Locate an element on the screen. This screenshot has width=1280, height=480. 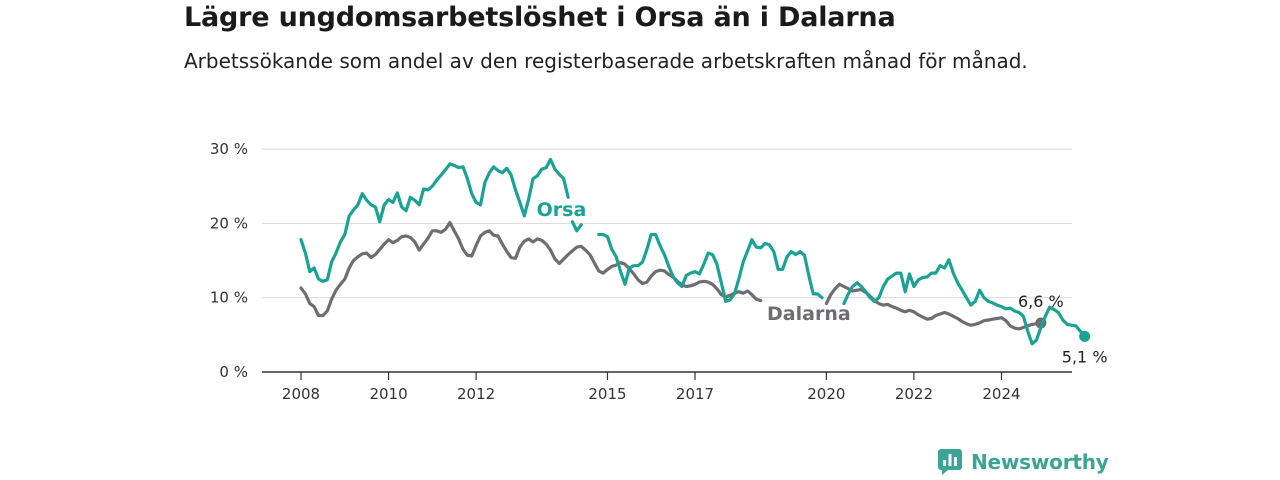
x-axis: 2008 2010 2012 2015 2017 2020 2022 2024 is located at coordinates (667, 387).